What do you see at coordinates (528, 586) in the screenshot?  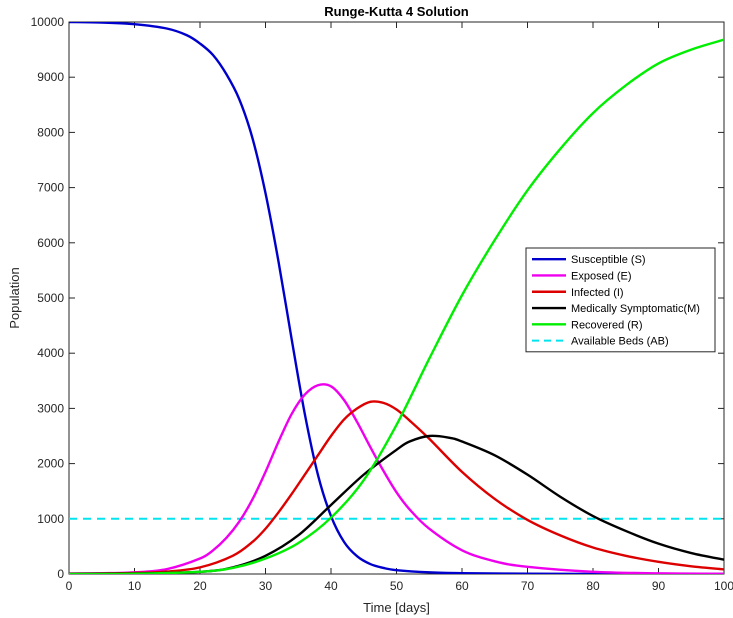 I see `x-tick-label: 70` at bounding box center [528, 586].